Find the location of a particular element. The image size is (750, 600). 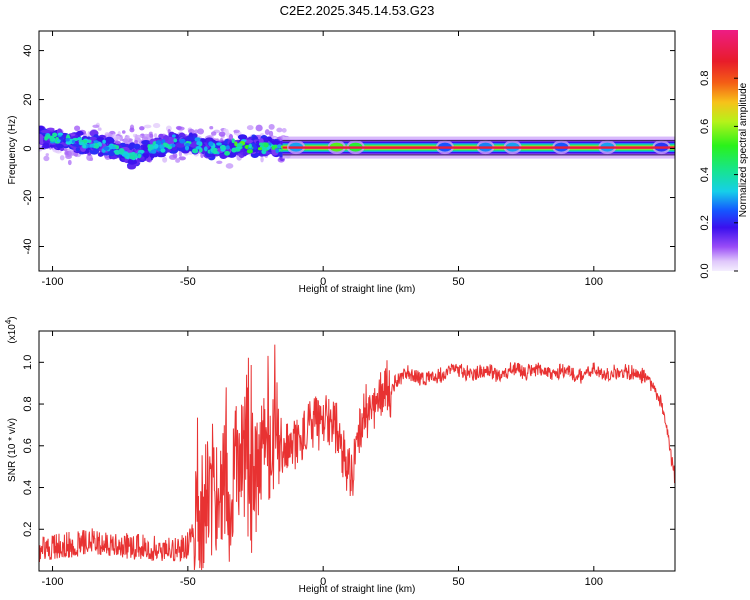

spectrogram-y-tick-label: 40 is located at coordinates (28, 50).